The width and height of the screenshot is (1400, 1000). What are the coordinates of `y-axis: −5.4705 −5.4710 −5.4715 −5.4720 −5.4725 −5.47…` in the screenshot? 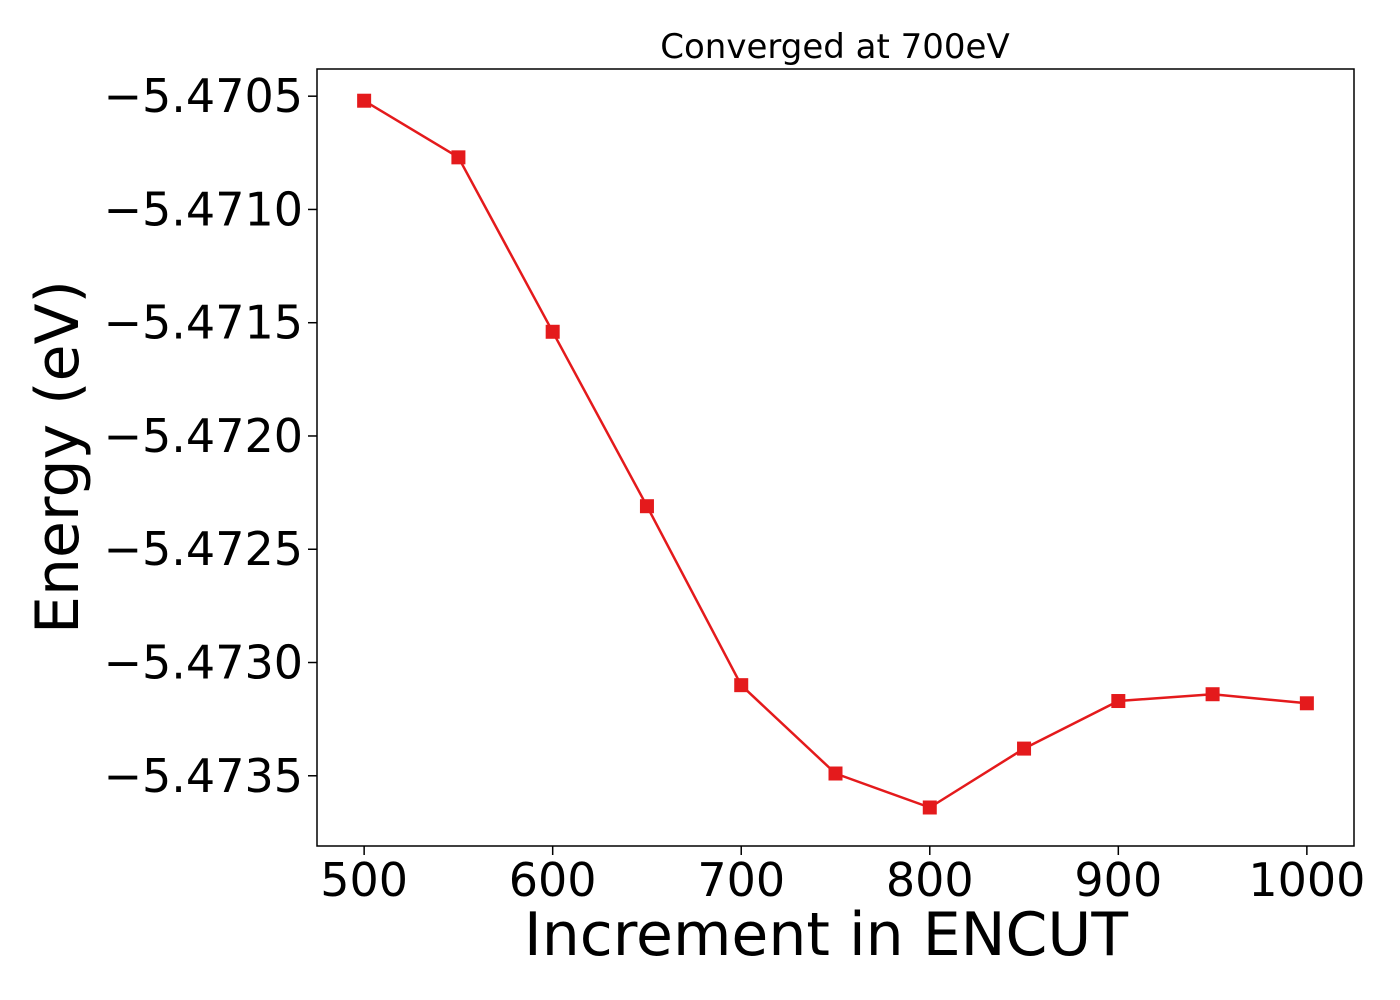 It's located at (210, 436).